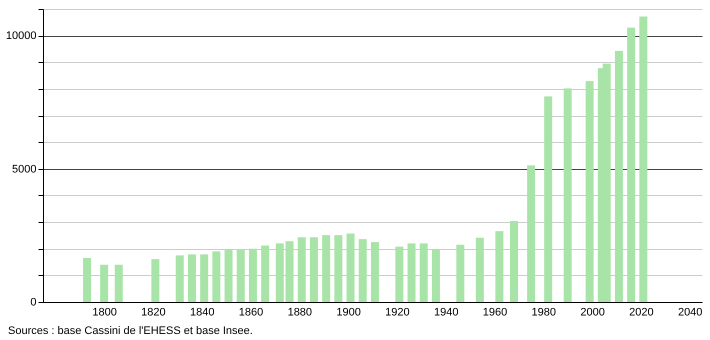  I want to click on source-note: Sources : base Cassini de l'EHESS et base Insee., so click(130, 331).